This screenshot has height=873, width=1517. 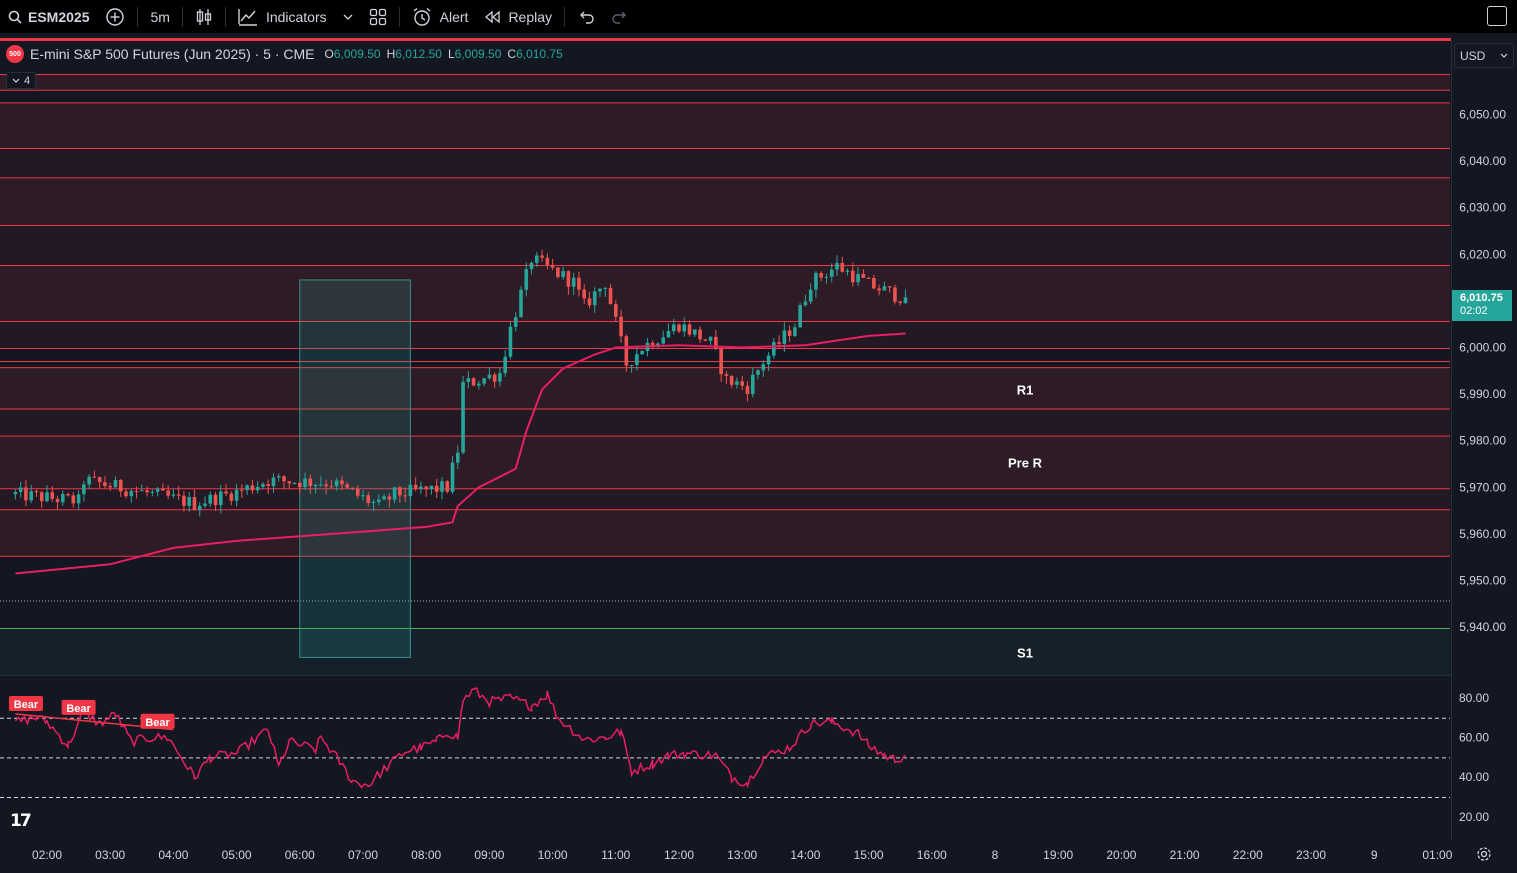 I want to click on session-box, so click(x=355, y=468).